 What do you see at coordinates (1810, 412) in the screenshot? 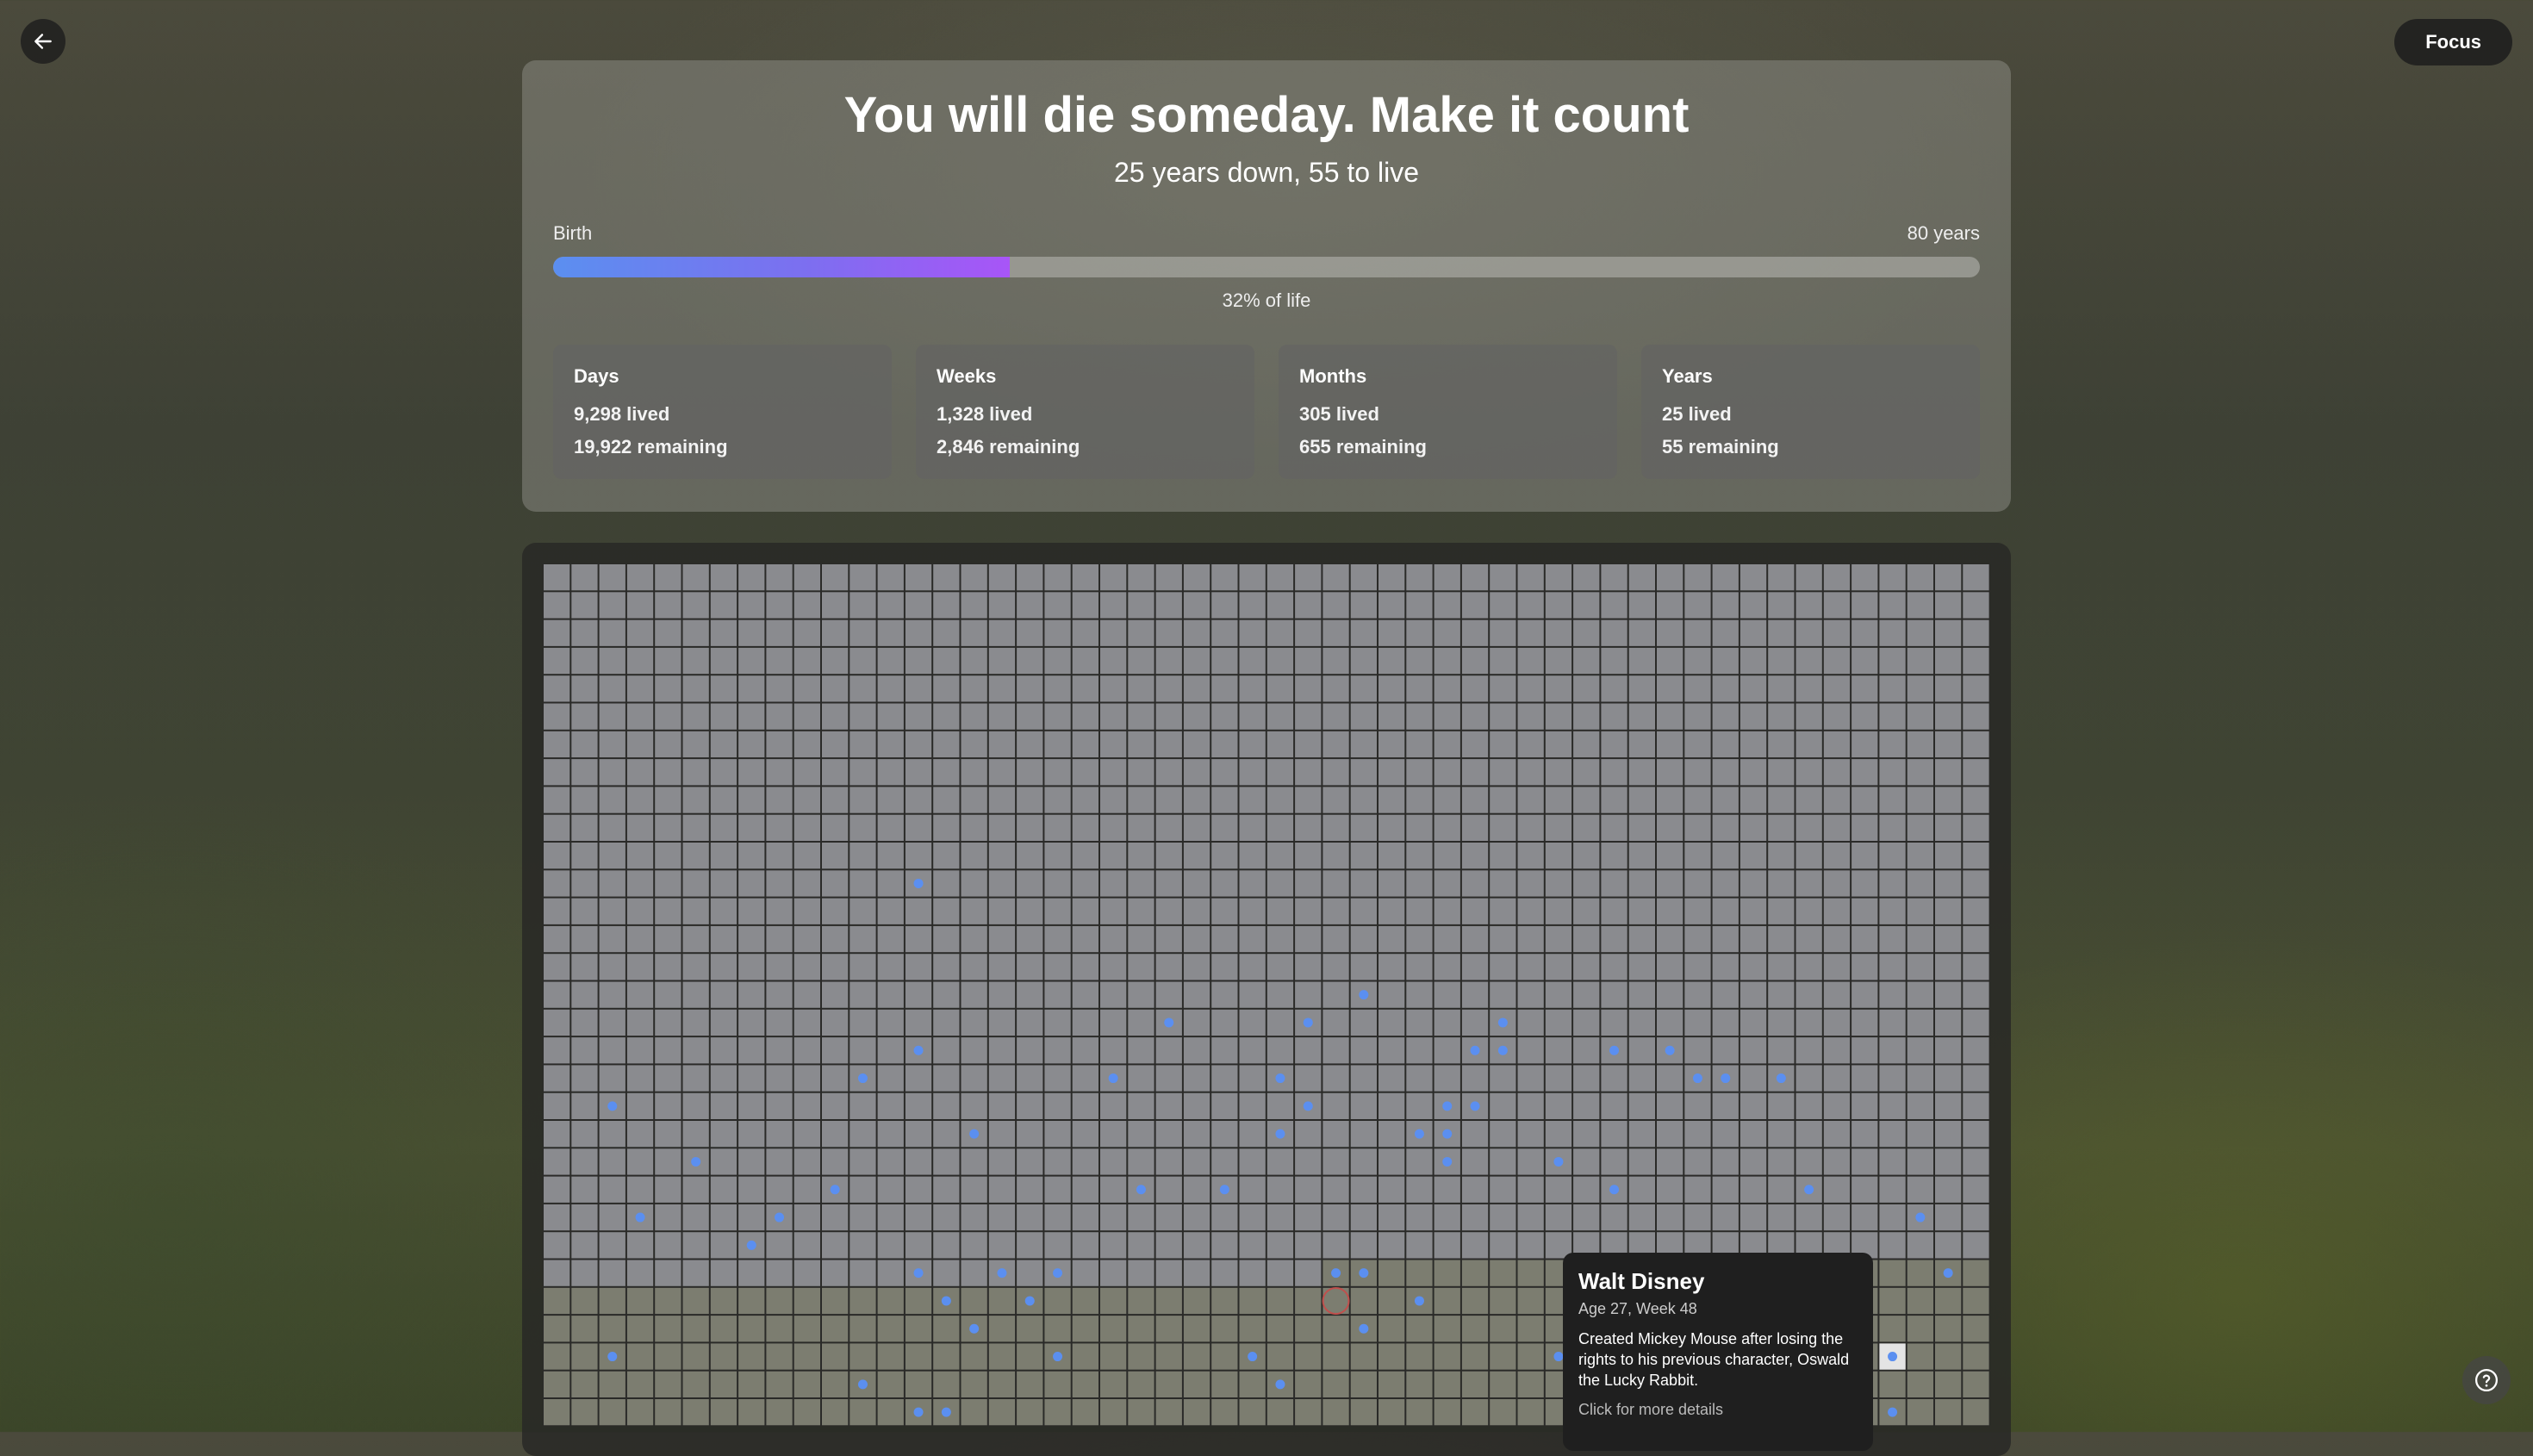
I see `stat-card-years: Years 25 lived 55 remaining` at bounding box center [1810, 412].